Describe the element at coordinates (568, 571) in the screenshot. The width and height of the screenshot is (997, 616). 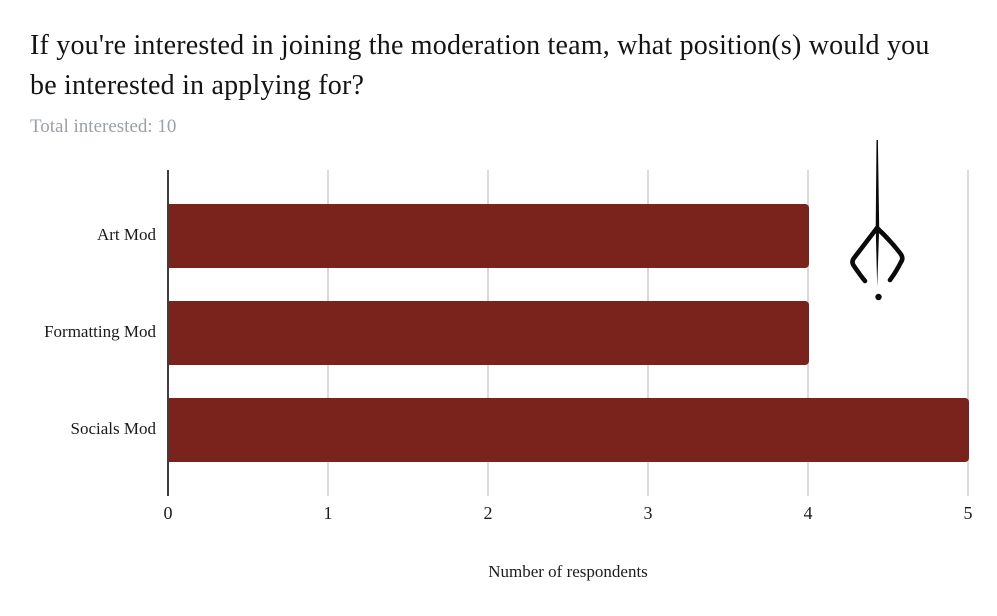
I see `x-axis-title: Number of respondents` at that location.